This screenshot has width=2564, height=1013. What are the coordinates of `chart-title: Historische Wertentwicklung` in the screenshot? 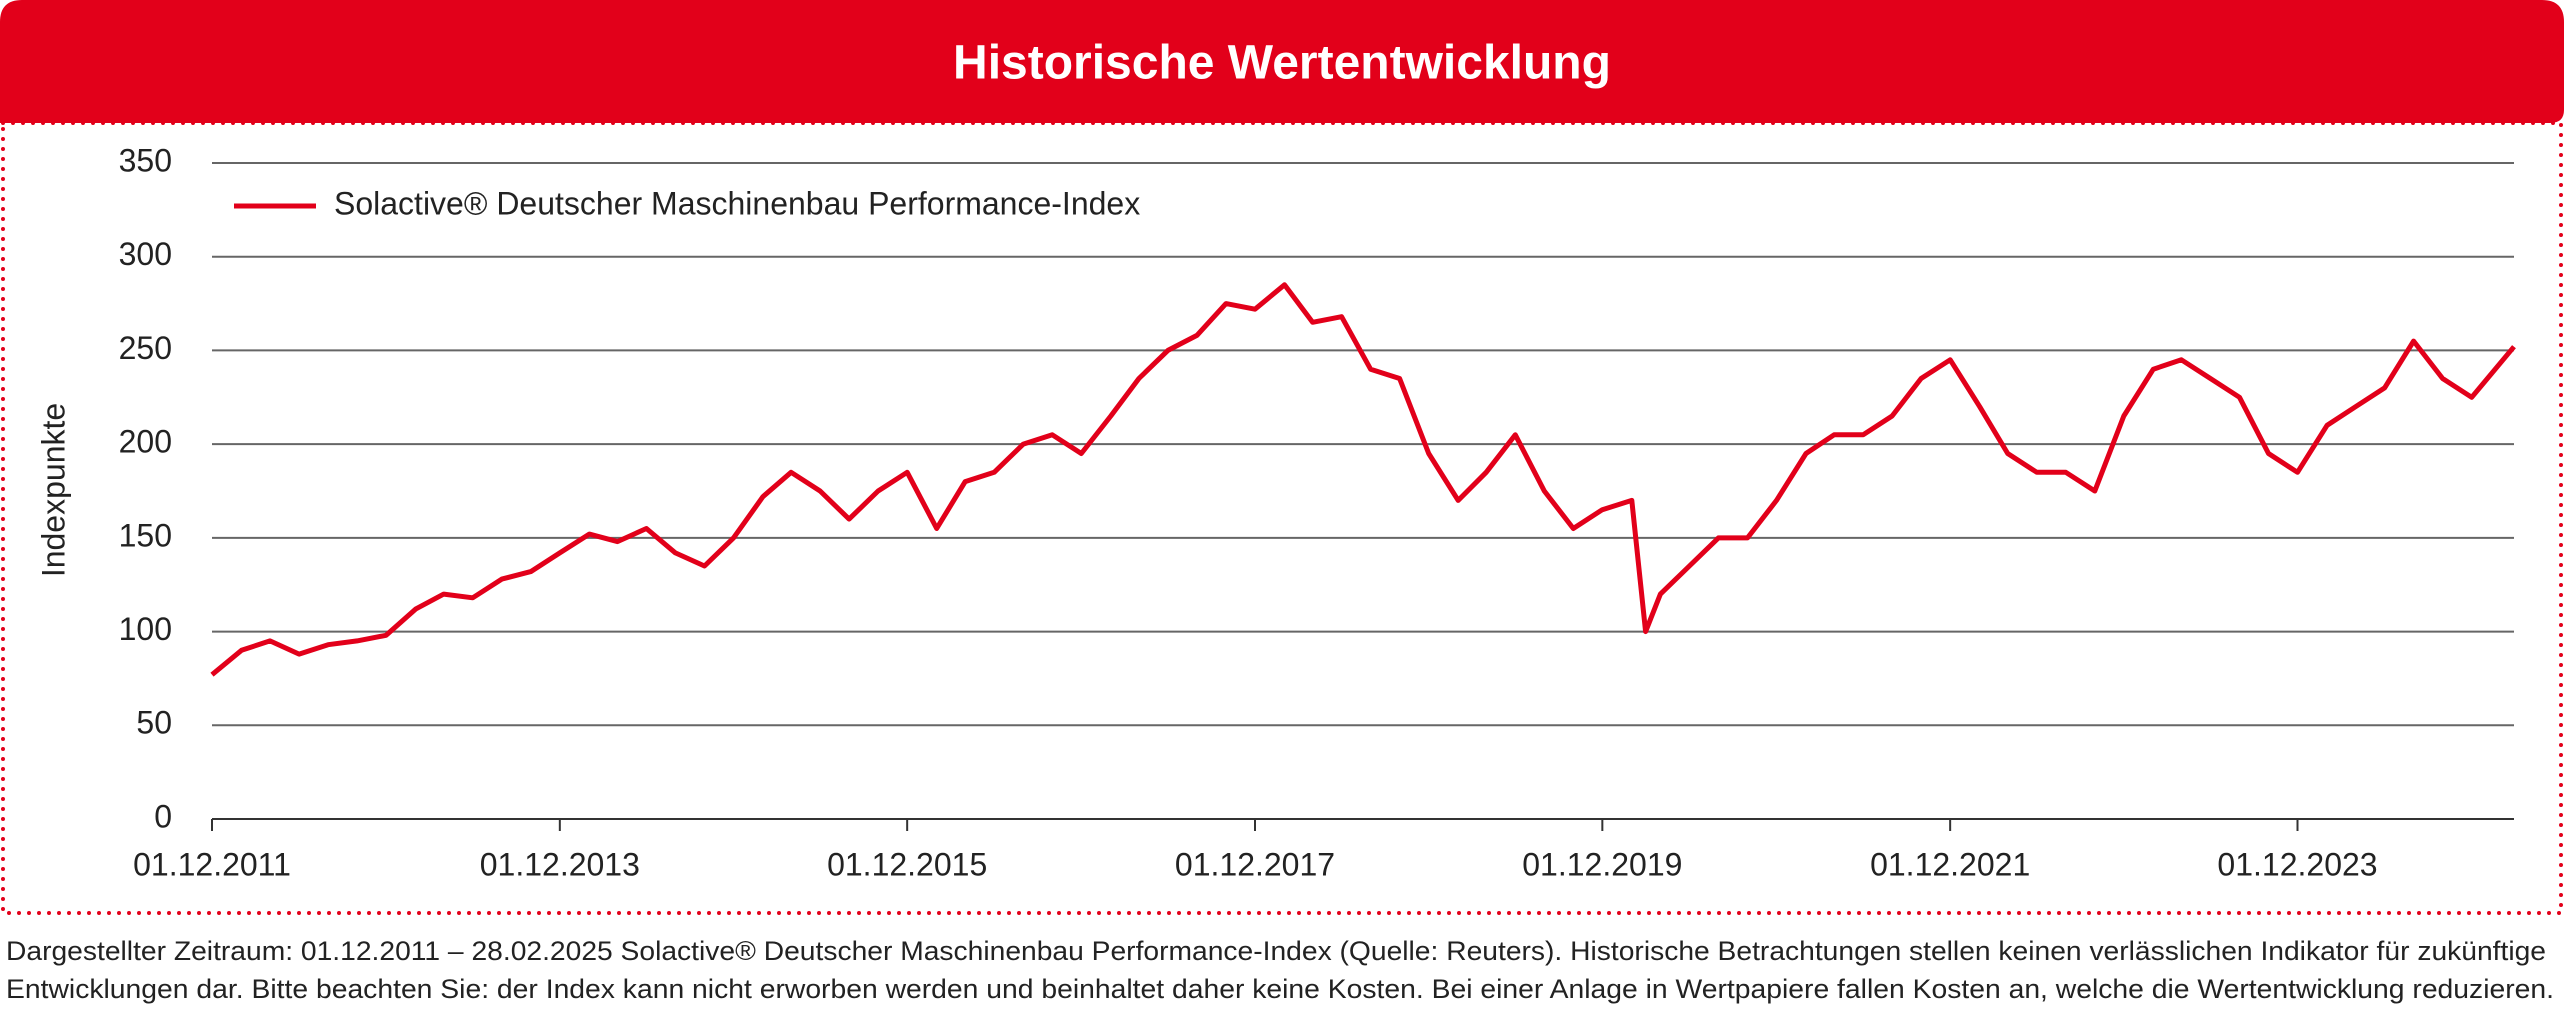 It's located at (1282, 63).